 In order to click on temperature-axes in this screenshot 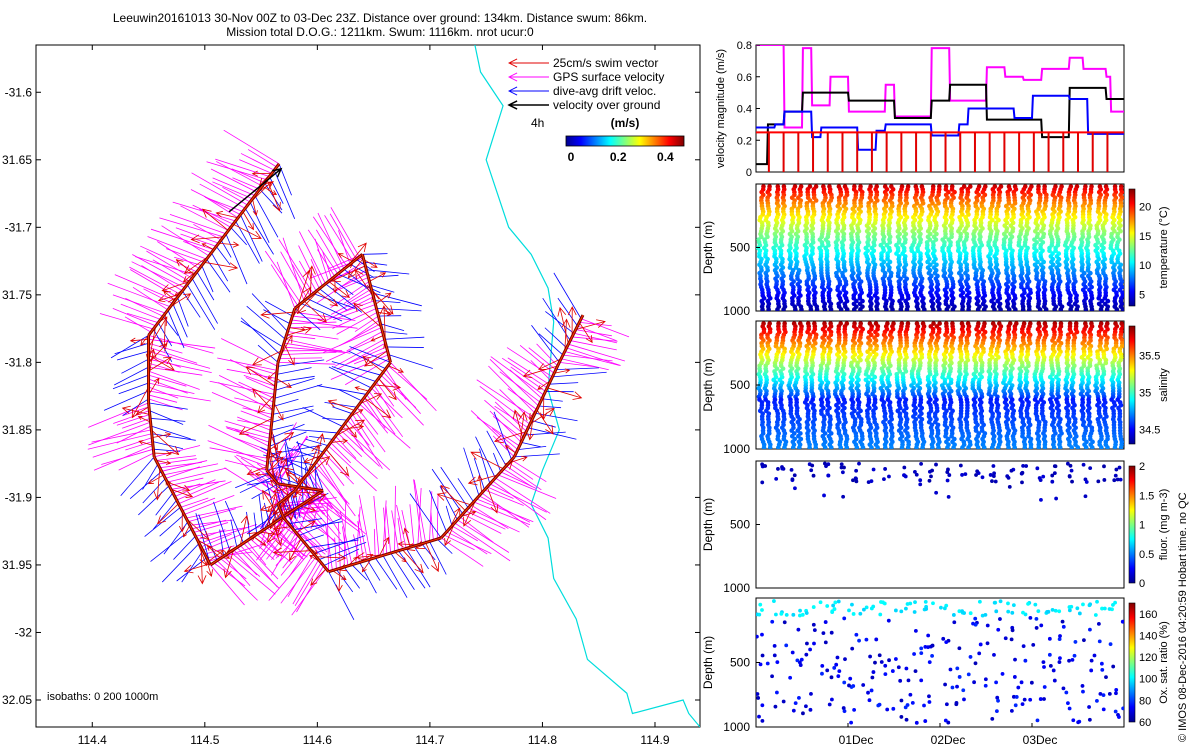, I will do `click(940, 247)`.